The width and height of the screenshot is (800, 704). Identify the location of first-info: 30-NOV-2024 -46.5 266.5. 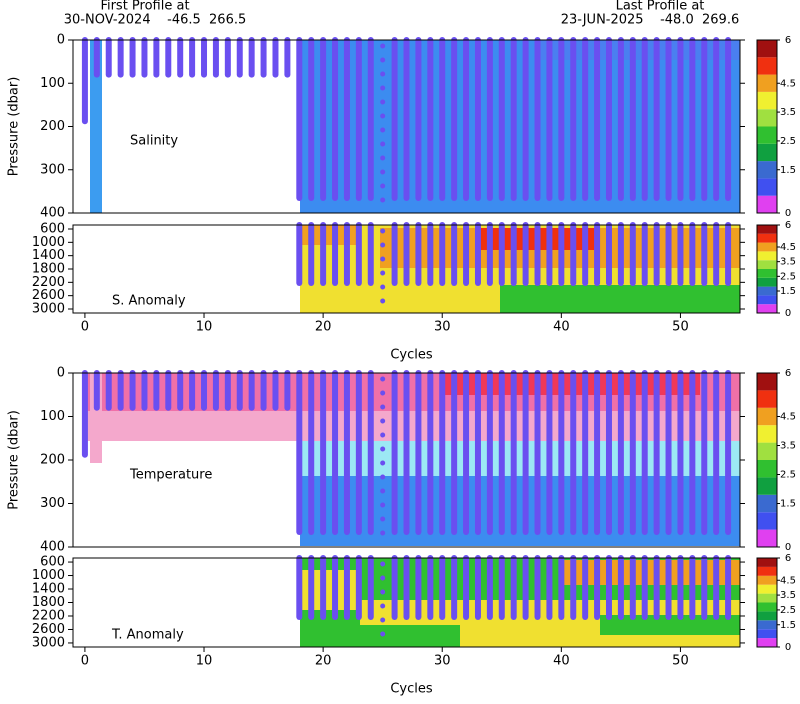
(155, 20).